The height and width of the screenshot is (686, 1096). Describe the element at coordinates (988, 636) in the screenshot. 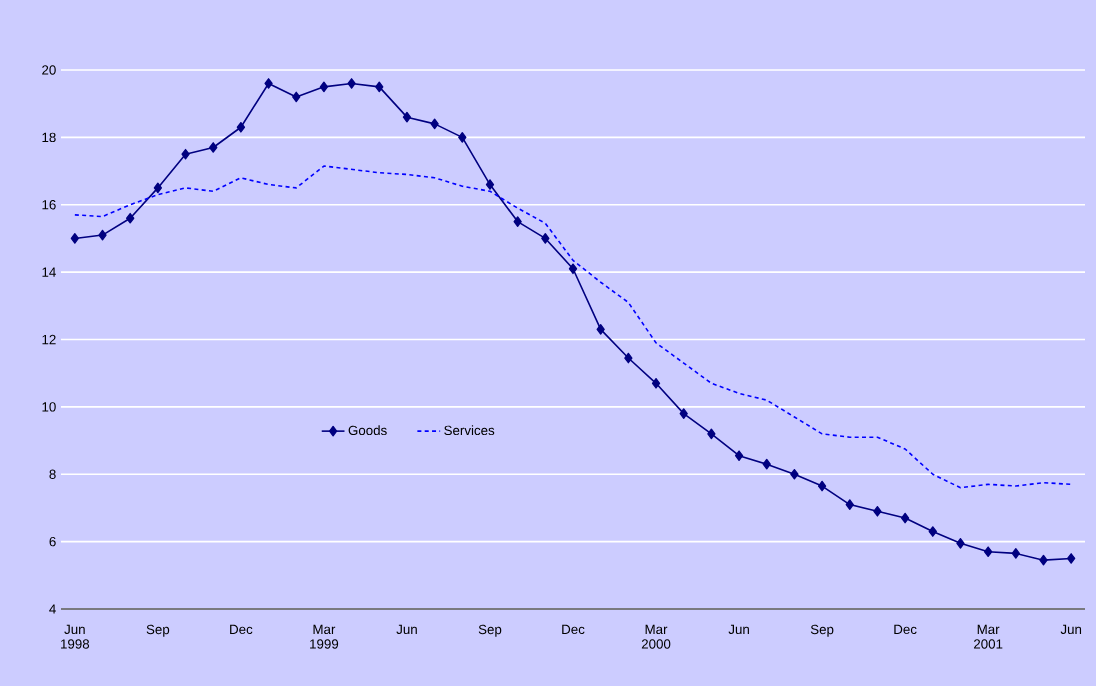

I see `x-tick-label: Mar 2001` at that location.